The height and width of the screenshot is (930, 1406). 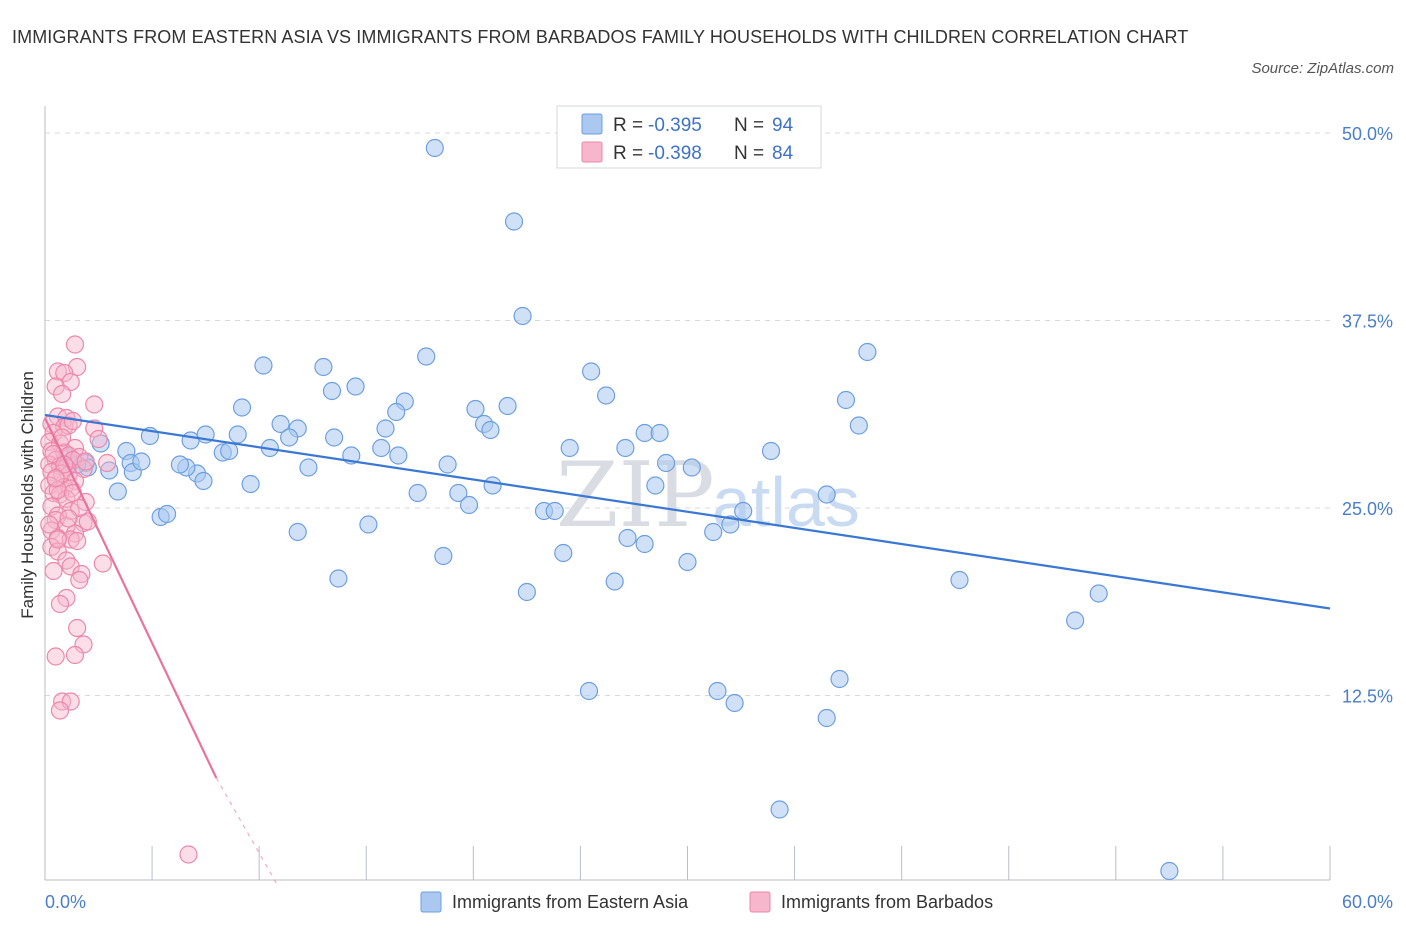 I want to click on legend-r-value-blue: -0.395, so click(x=675, y=125).